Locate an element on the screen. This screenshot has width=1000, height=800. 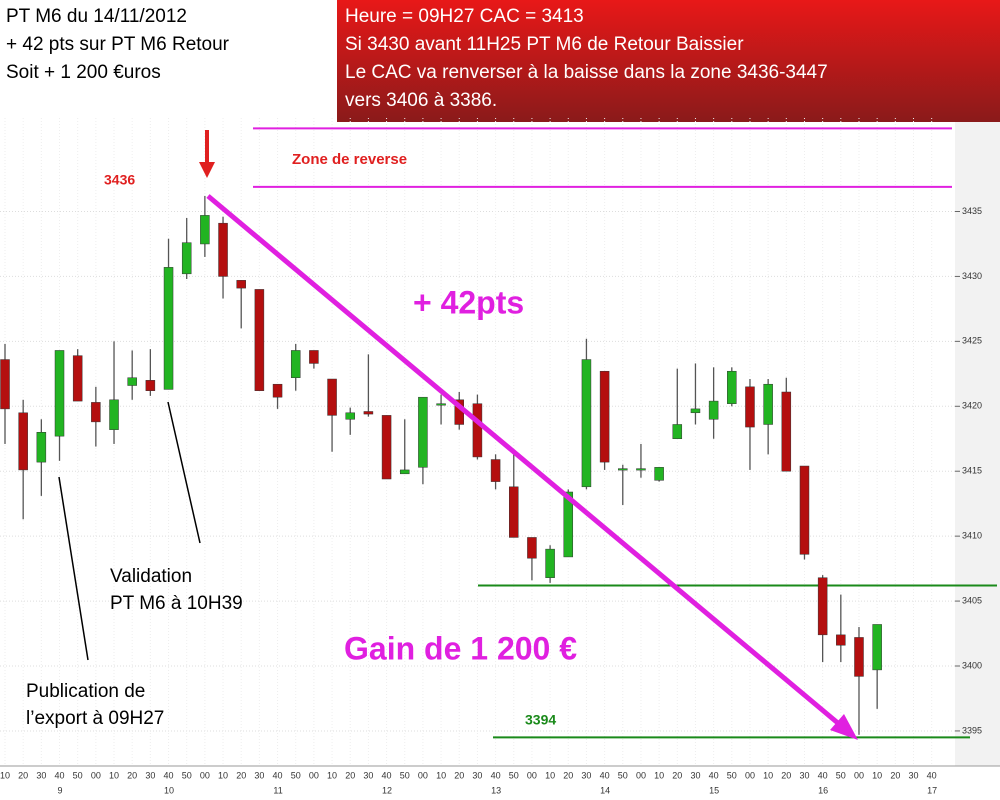
y-tick-label: 3395 is located at coordinates (972, 730).